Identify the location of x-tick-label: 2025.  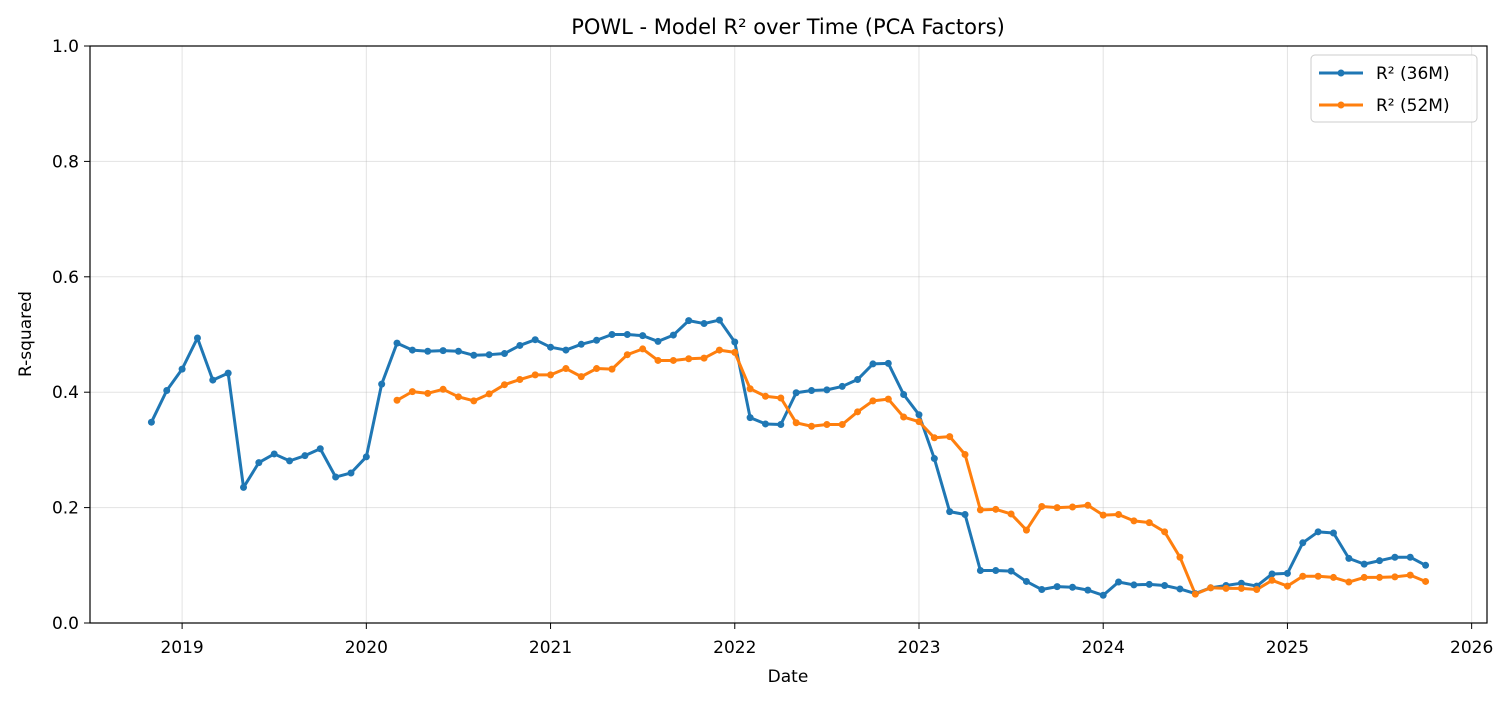
(1287, 648).